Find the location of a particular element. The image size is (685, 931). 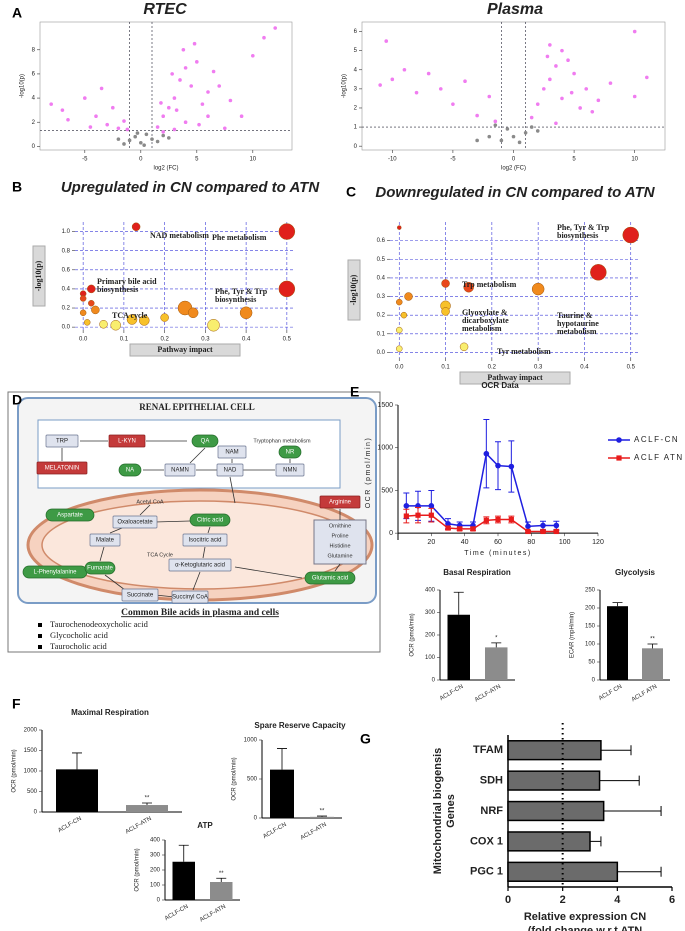

bar is located at coordinates (554, 750).